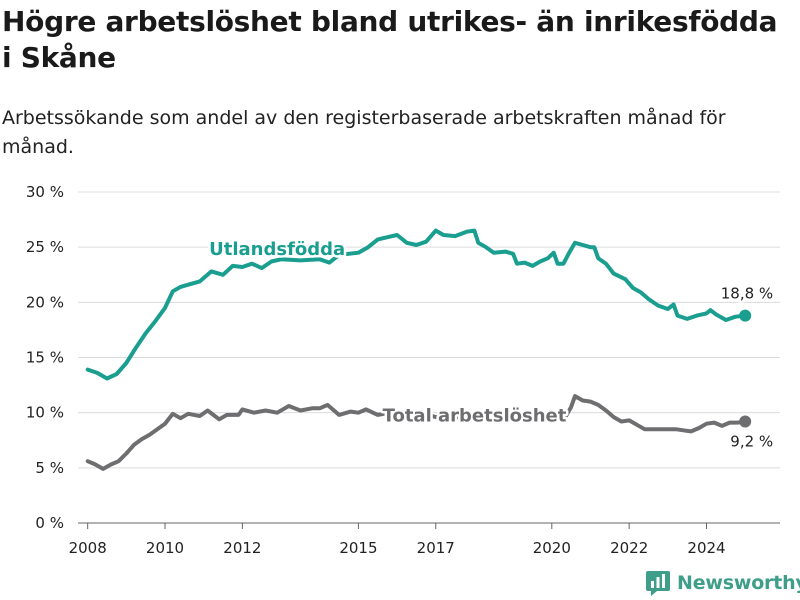  I want to click on y-tick-label: 20 %, so click(45, 302).